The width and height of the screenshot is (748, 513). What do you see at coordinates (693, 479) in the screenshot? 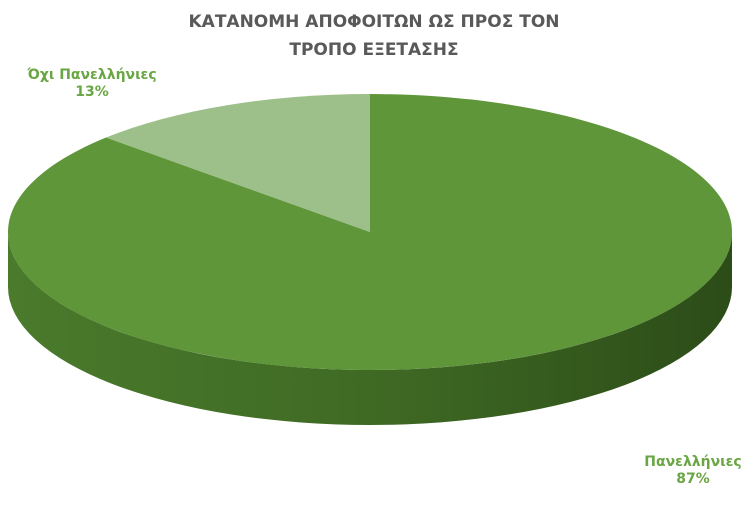
I see `value-label: 87%` at bounding box center [693, 479].